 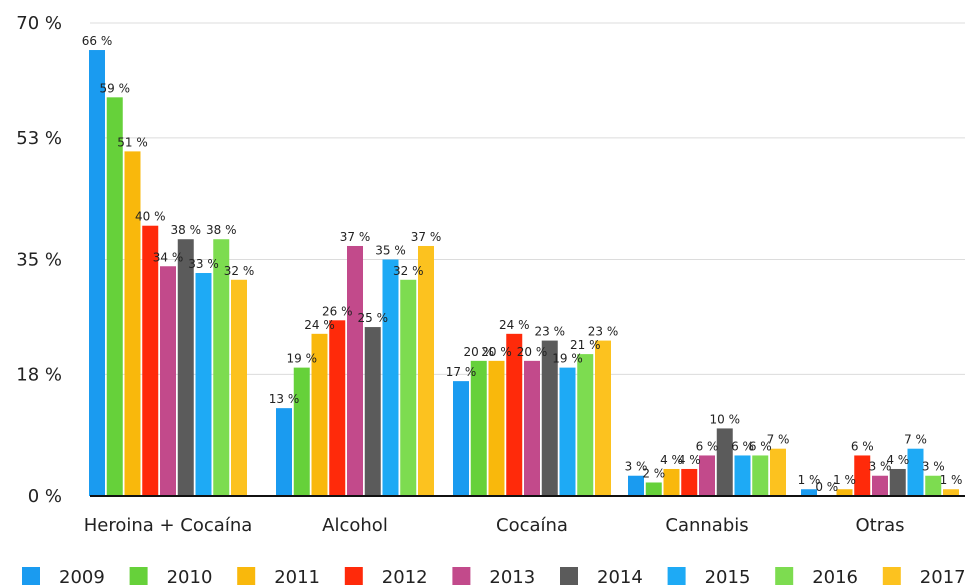 I want to click on data-label: 2 %, so click(x=653, y=473).